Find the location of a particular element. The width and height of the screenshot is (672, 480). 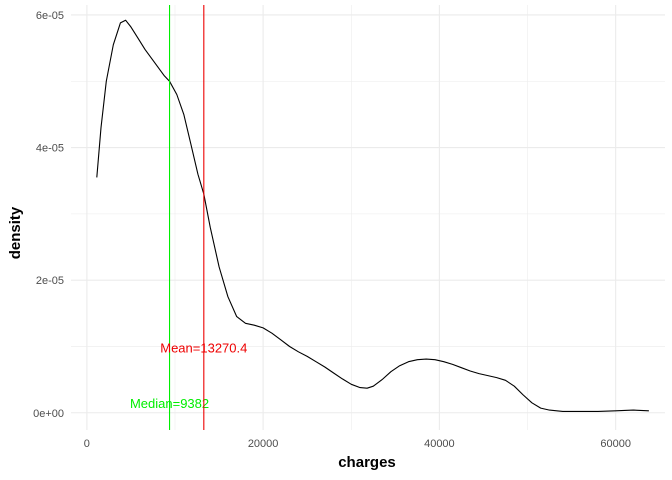

x-tick-label: 0 is located at coordinates (87, 444).